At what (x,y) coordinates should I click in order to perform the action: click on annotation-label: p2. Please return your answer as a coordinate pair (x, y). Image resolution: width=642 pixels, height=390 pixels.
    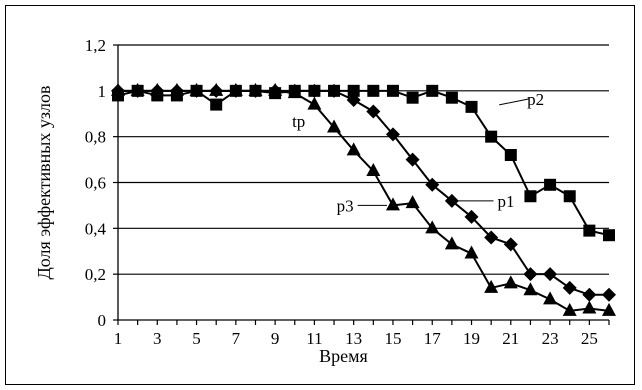
    Looking at the image, I should click on (535, 99).